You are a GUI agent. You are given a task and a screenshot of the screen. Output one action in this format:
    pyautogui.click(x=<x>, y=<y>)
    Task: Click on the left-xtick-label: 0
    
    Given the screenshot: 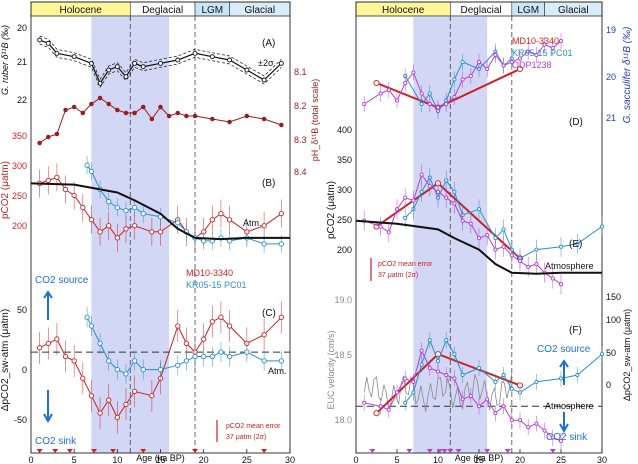 What is the action you would take?
    pyautogui.click(x=30, y=459)
    